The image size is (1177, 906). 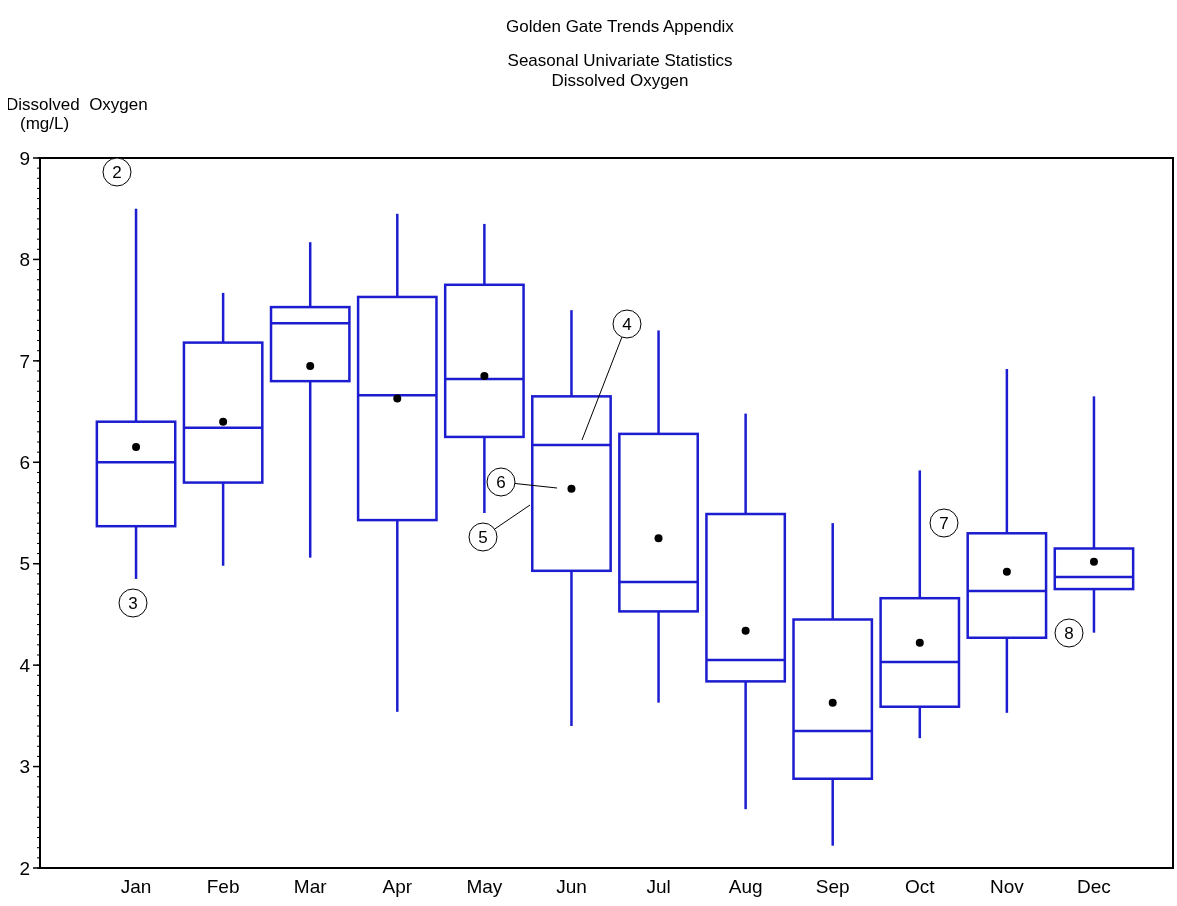 I want to click on y-tick-label: 9, so click(x=24, y=158).